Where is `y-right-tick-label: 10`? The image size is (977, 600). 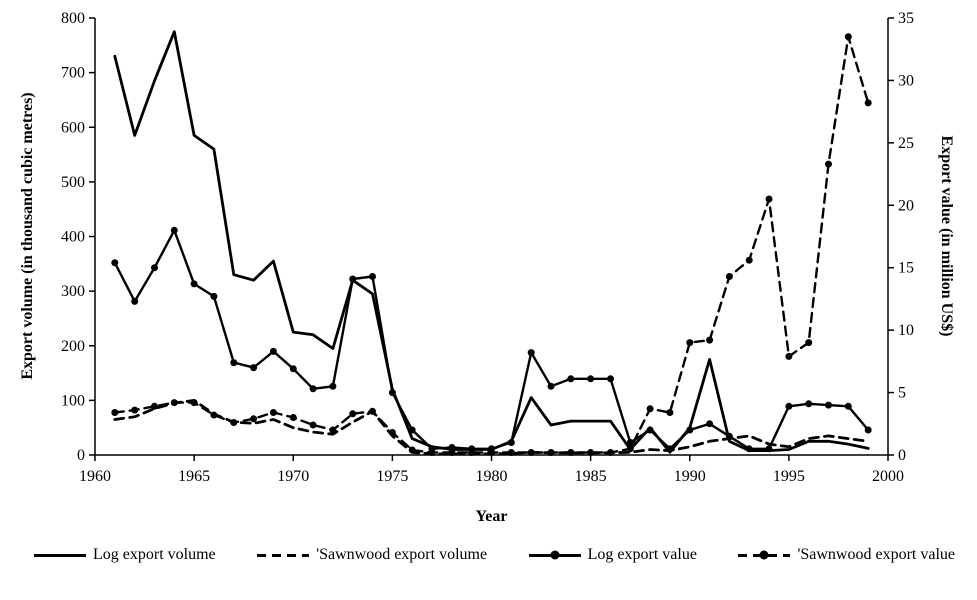 y-right-tick-label: 10 is located at coordinates (906, 330).